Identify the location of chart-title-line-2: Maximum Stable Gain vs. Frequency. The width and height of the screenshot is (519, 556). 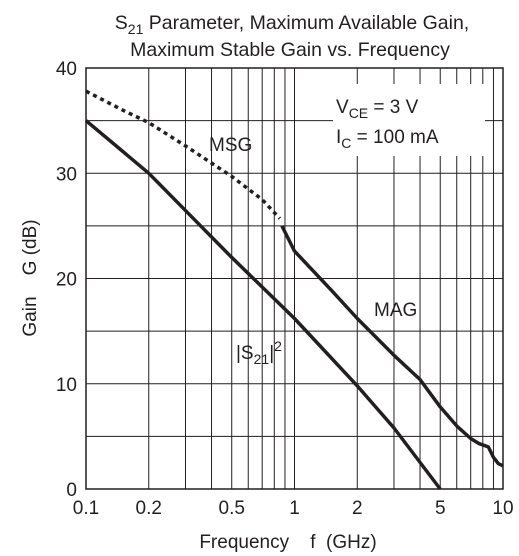
(290, 50).